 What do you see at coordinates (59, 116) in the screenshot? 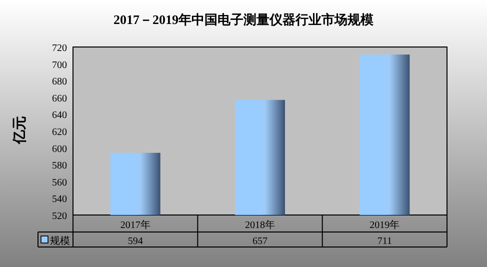
I see `y-tick-label: 640` at bounding box center [59, 116].